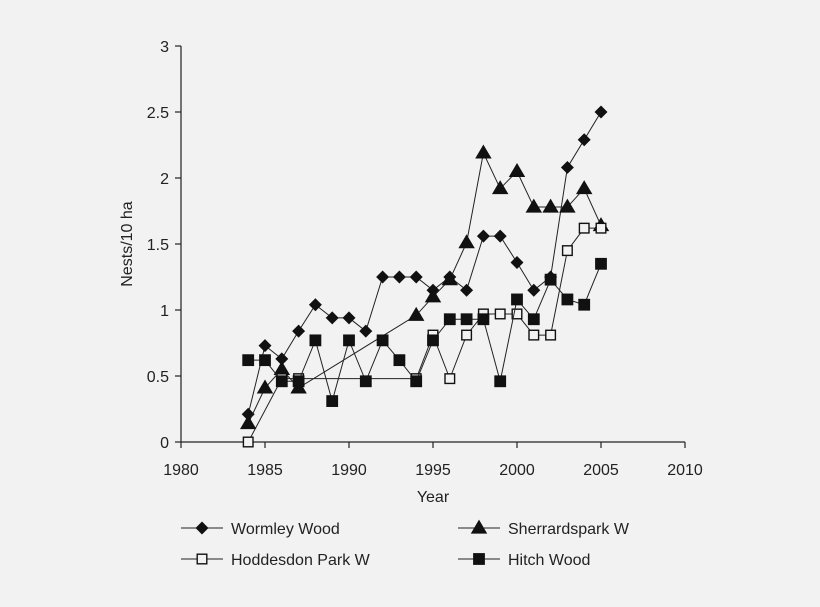 Image resolution: width=820 pixels, height=607 pixels. What do you see at coordinates (685, 470) in the screenshot?
I see `x-tick-label: 2010` at bounding box center [685, 470].